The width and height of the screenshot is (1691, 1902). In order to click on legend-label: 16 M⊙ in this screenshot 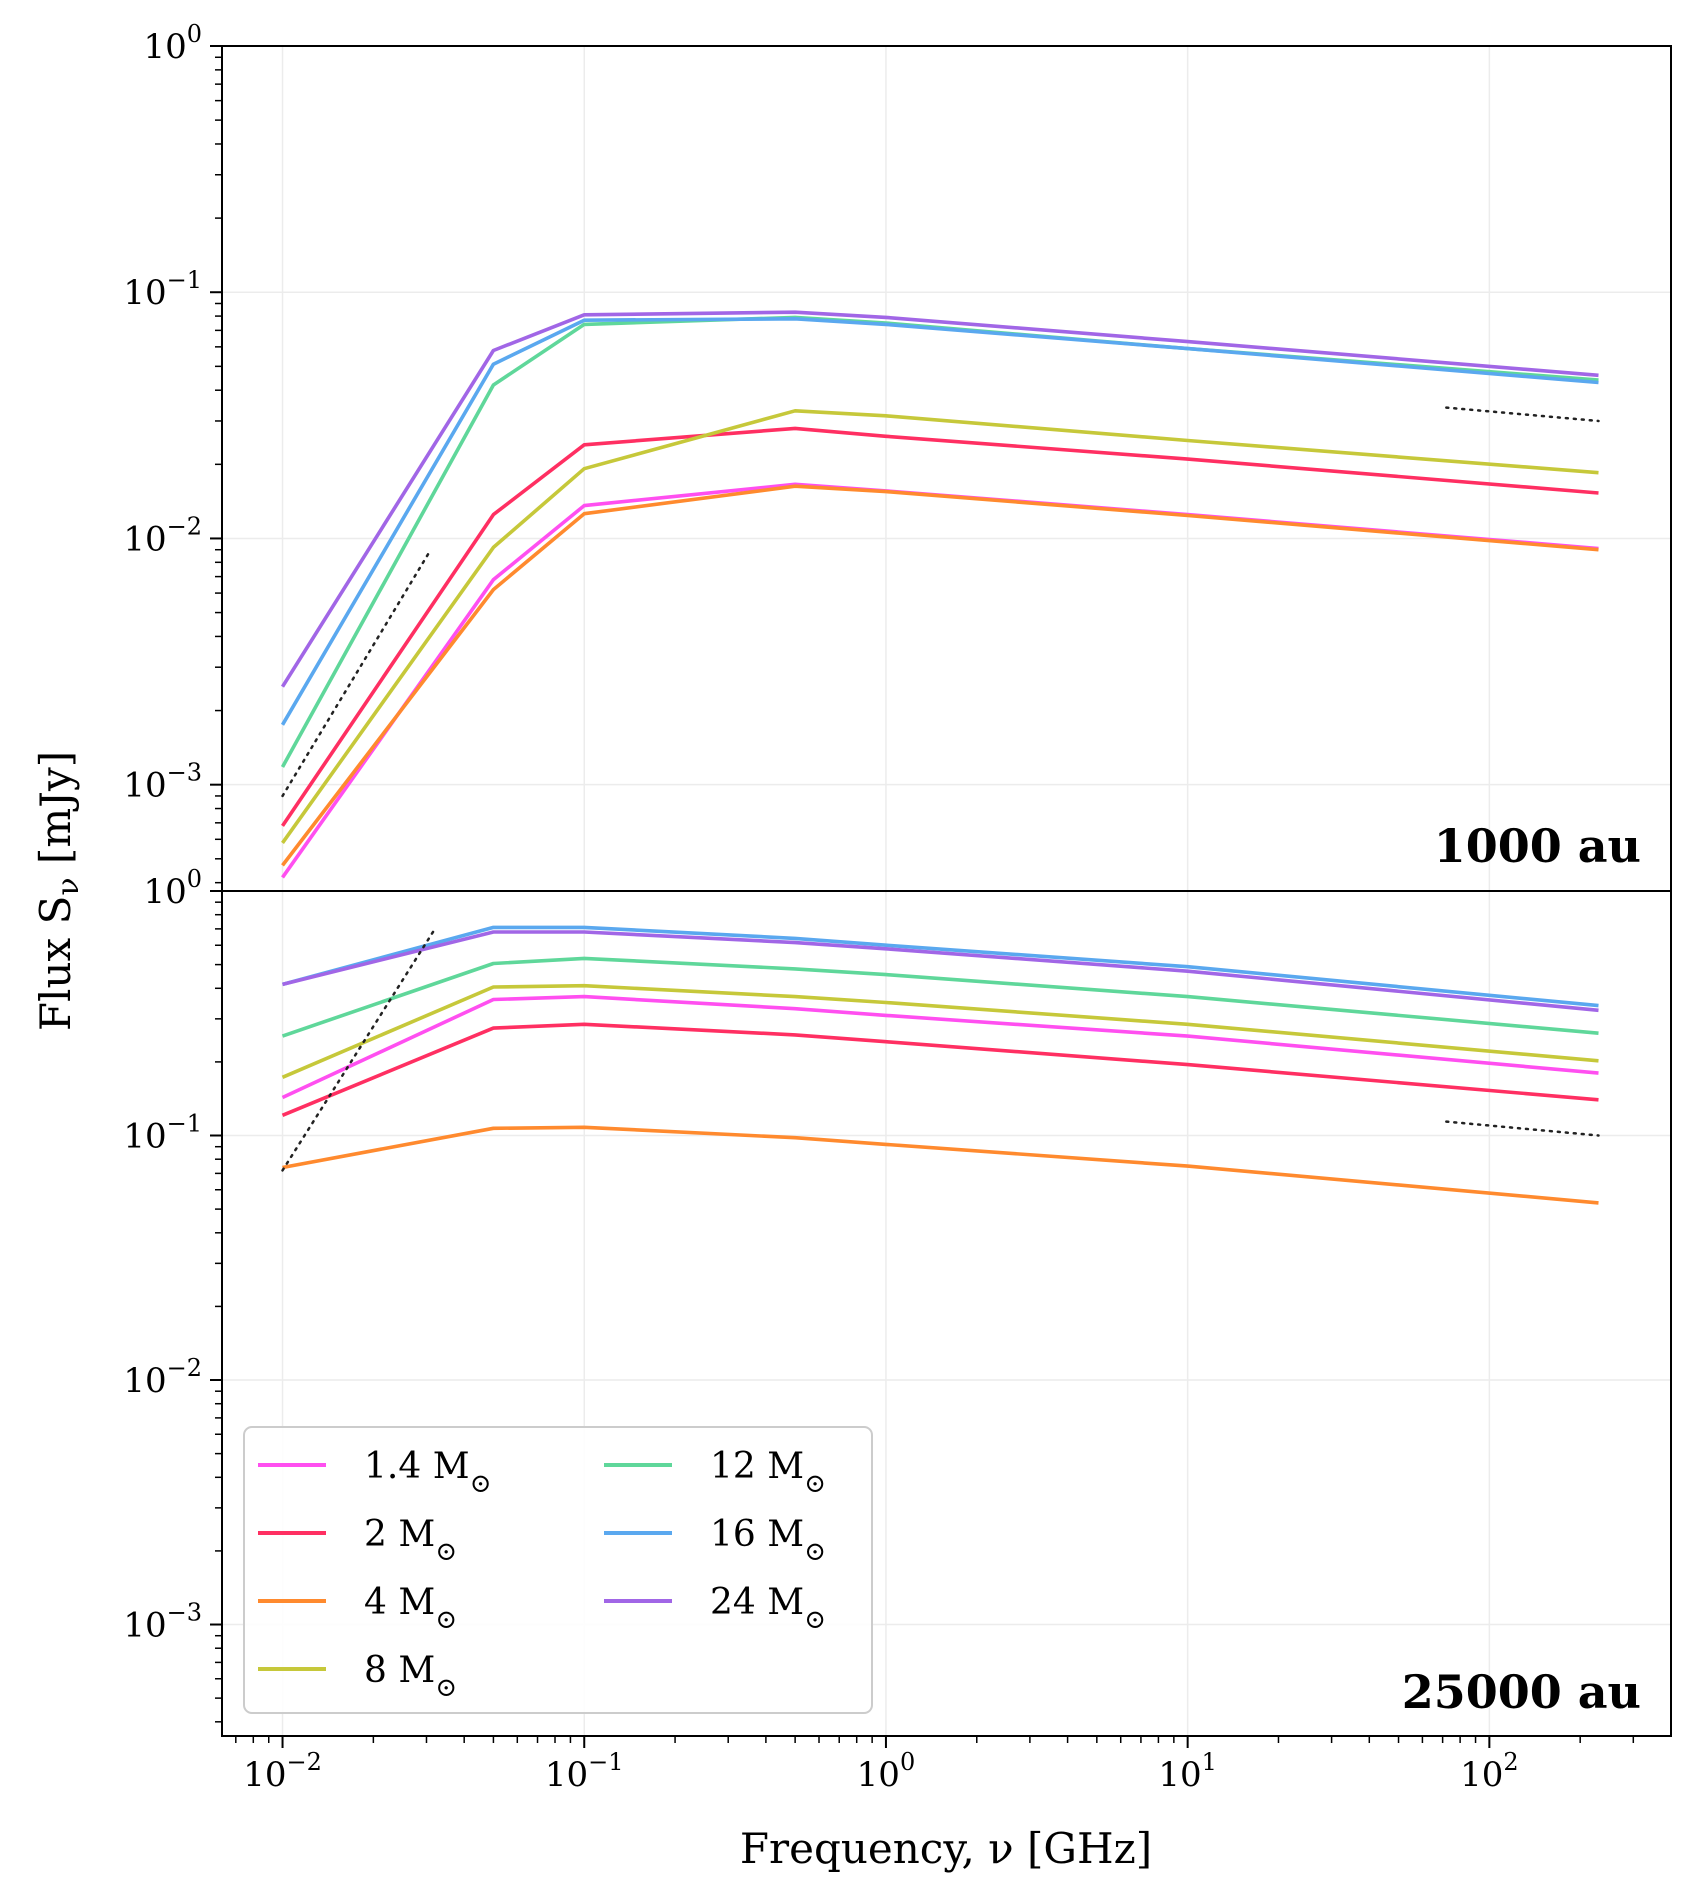, I will do `click(768, 1540)`.